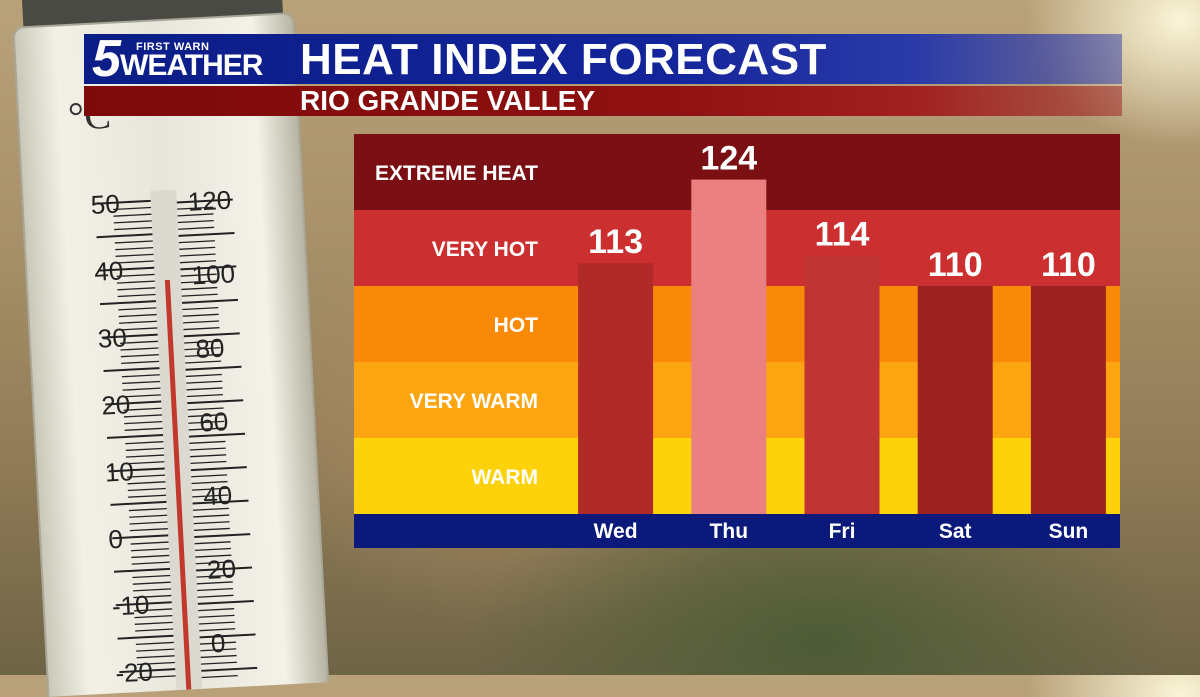 This screenshot has height=697, width=1200. What do you see at coordinates (221, 568) in the screenshot?
I see `thermo-fahrenheit-label: 20` at bounding box center [221, 568].